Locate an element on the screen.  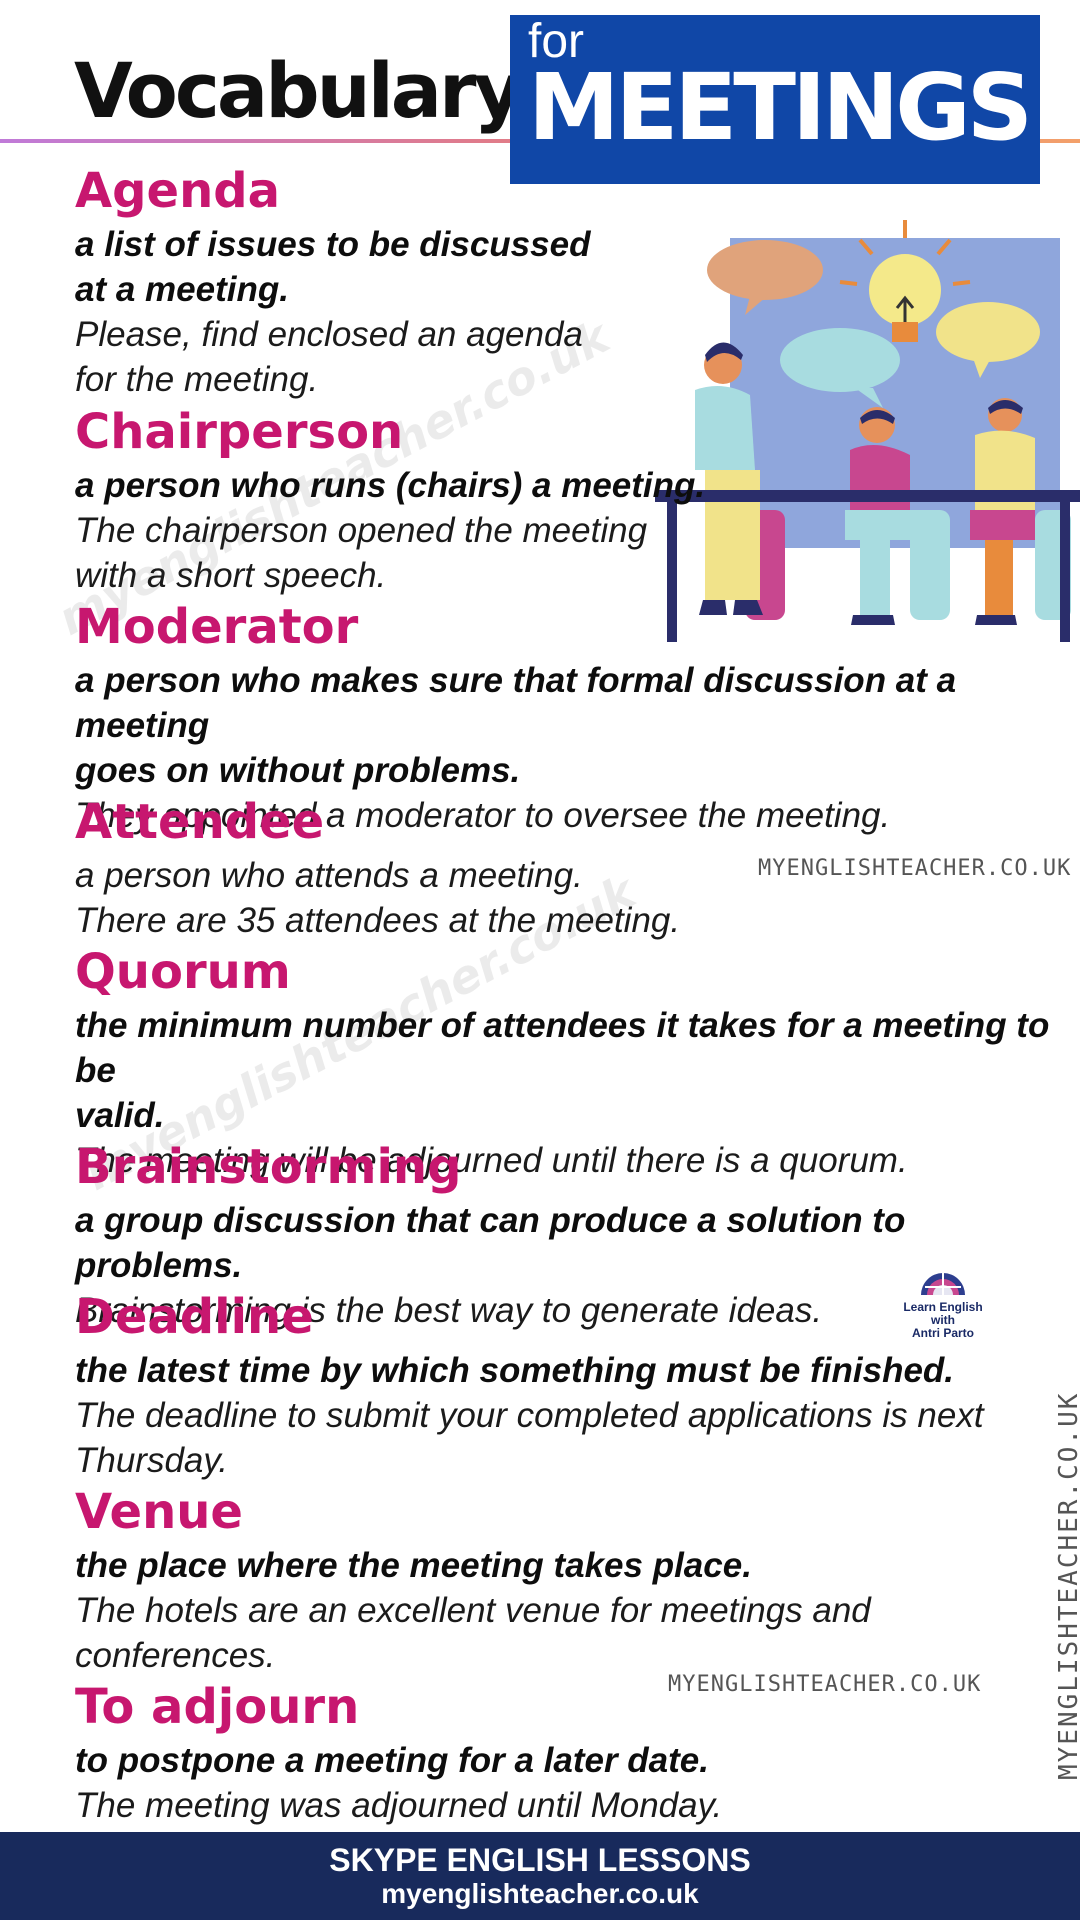
example-line: The chairperson opened the meeting is located at coordinates (361, 530).